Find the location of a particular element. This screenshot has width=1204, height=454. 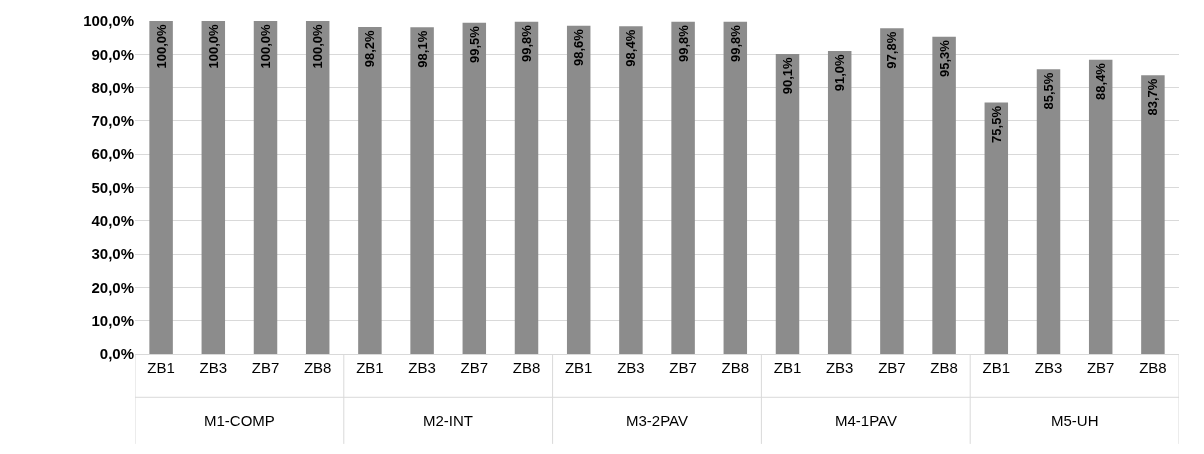

data-label: 99,5% is located at coordinates (474, 44).